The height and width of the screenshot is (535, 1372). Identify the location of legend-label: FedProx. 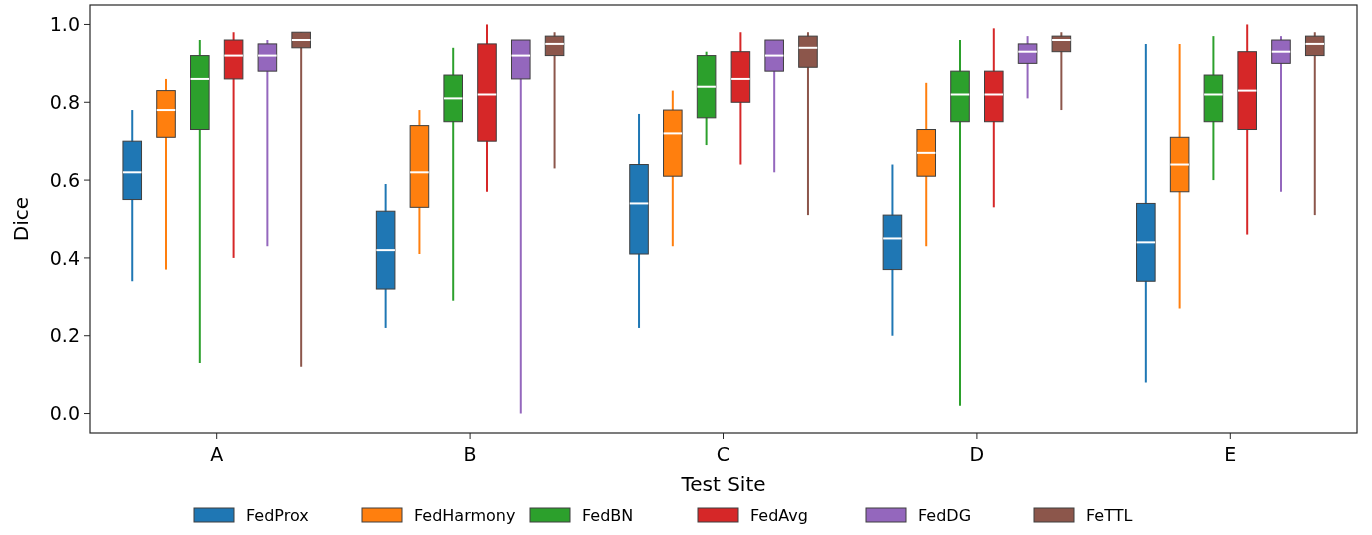
(277, 515).